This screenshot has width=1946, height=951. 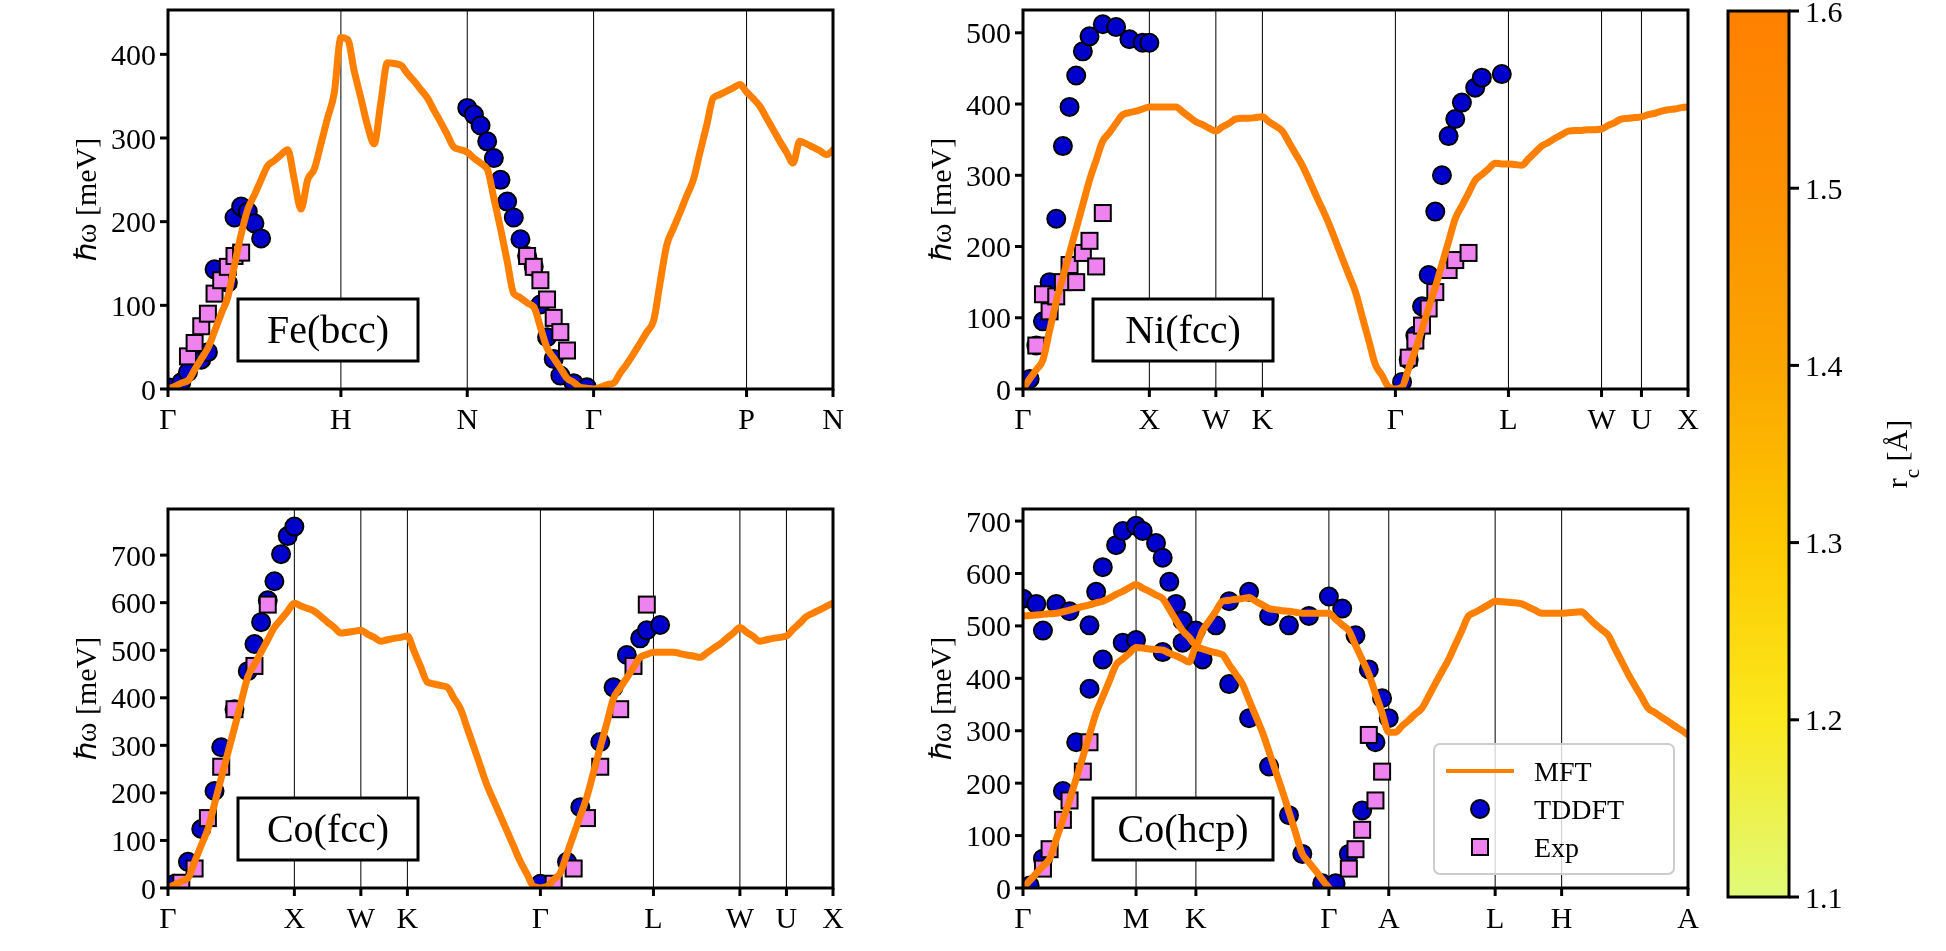 I want to click on color-bar-label: 1.6, so click(x=1824, y=14).